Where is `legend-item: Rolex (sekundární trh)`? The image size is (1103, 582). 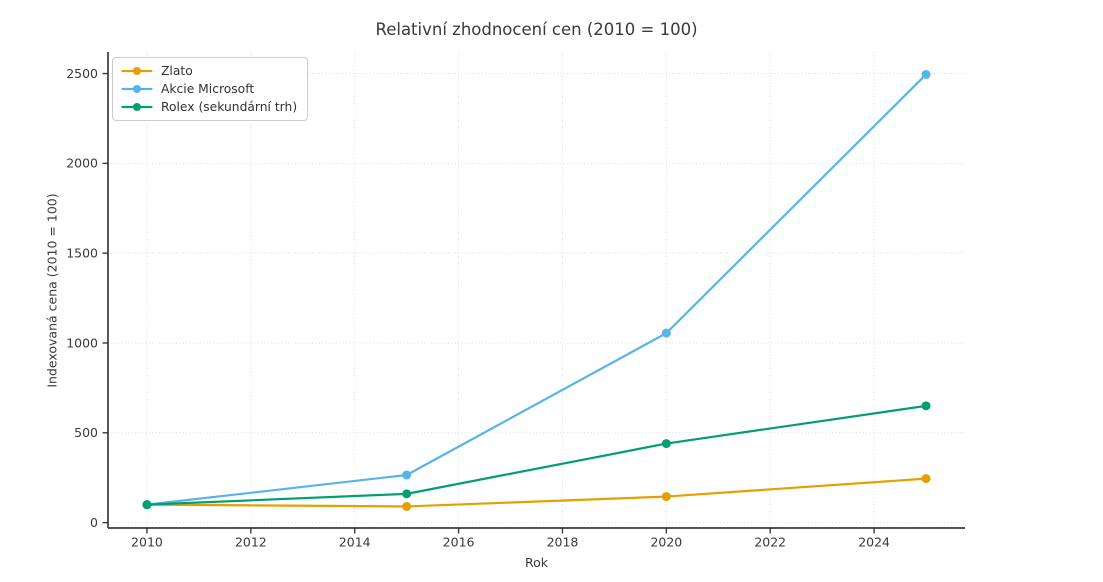 legend-item: Rolex (sekundární trh) is located at coordinates (209, 107).